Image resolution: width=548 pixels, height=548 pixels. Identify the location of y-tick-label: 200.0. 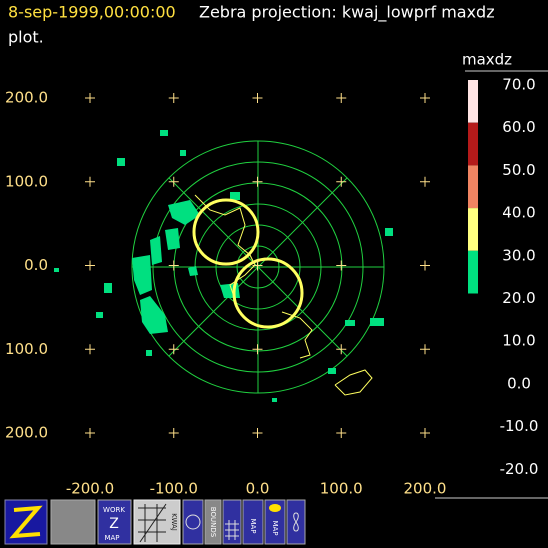
(26, 433).